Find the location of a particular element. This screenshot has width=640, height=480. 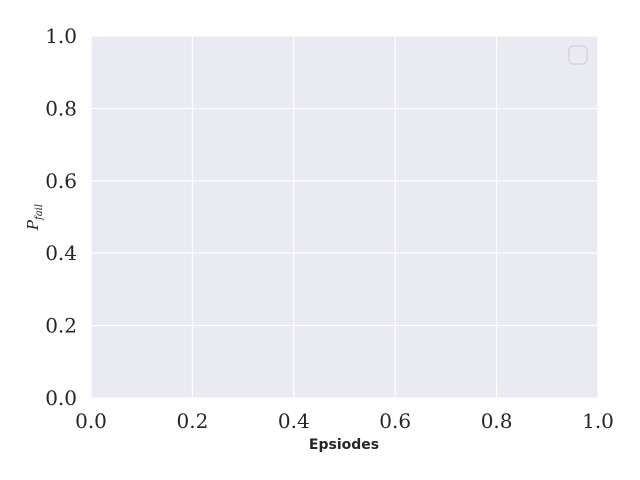

y-axis-label-subscript: fail is located at coordinates (39, 212).